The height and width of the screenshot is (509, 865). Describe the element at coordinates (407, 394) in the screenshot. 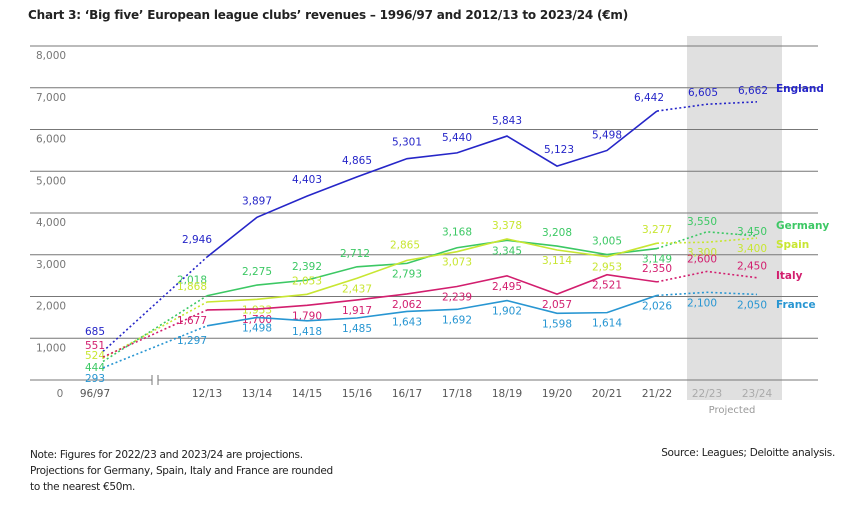

I see `x-tick-label: 16/17` at that location.